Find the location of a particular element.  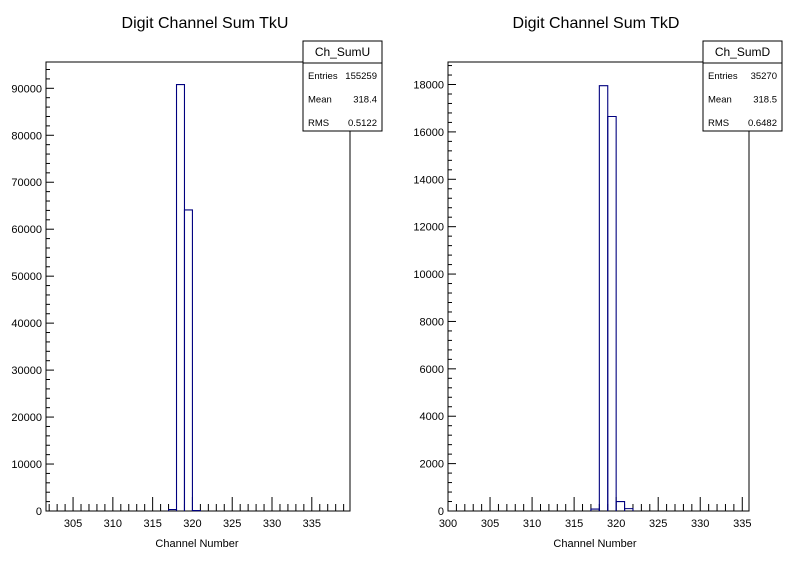

y-tick-label: 14000 is located at coordinates (428, 180).